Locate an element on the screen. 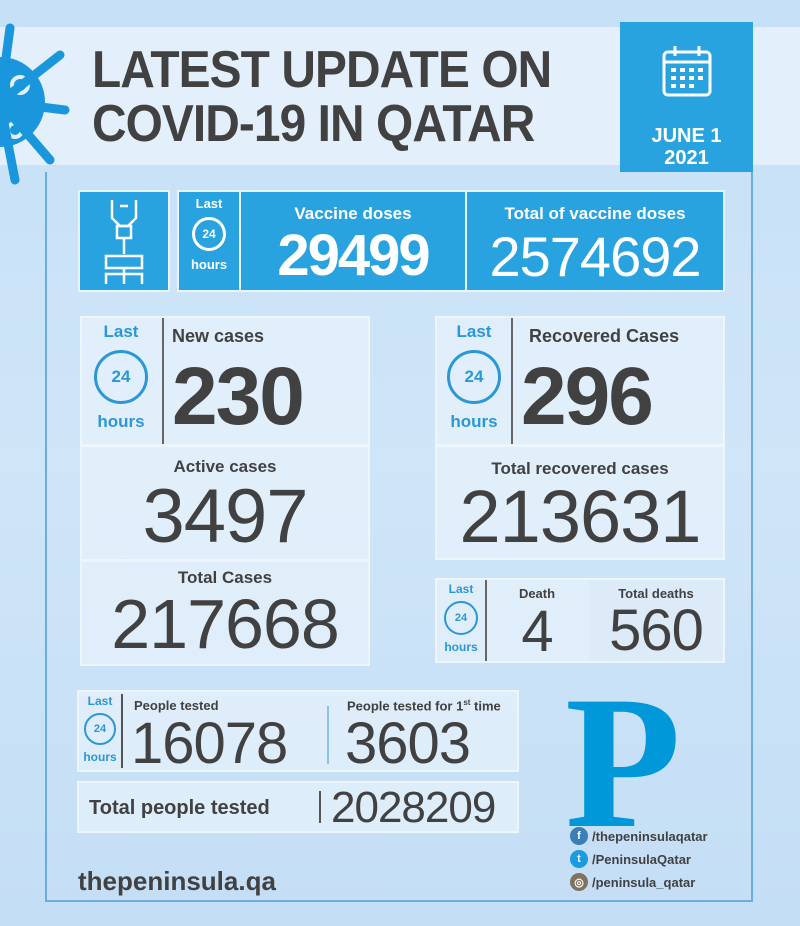  total-tested-box: Total people tested 2028209 is located at coordinates (298, 807).